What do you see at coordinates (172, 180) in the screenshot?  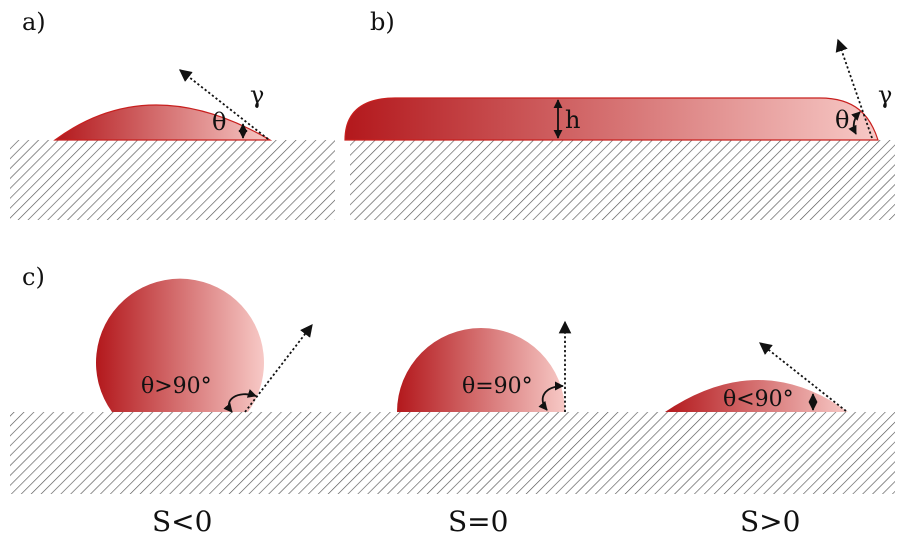 I see `substrate-a` at bounding box center [172, 180].